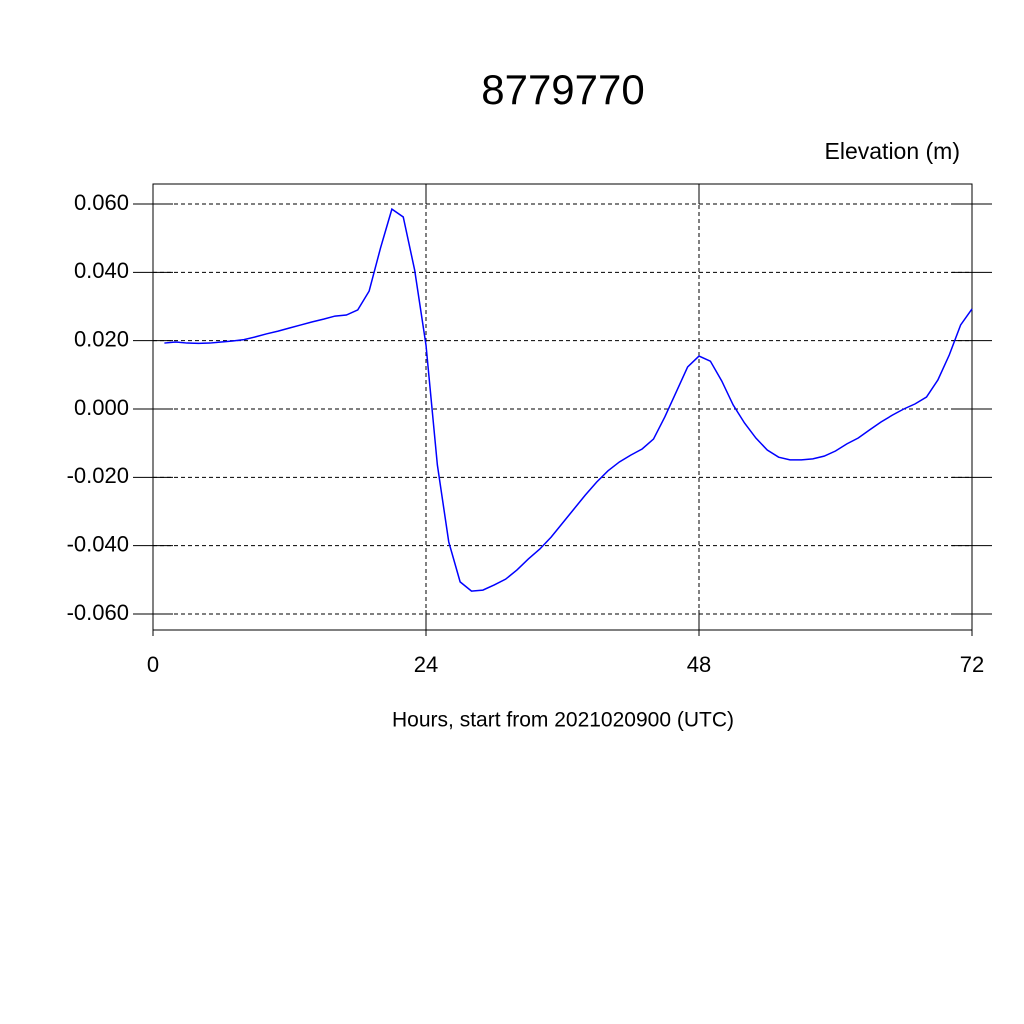  What do you see at coordinates (101, 338) in the screenshot?
I see `y-tick-label: 0.020` at bounding box center [101, 338].